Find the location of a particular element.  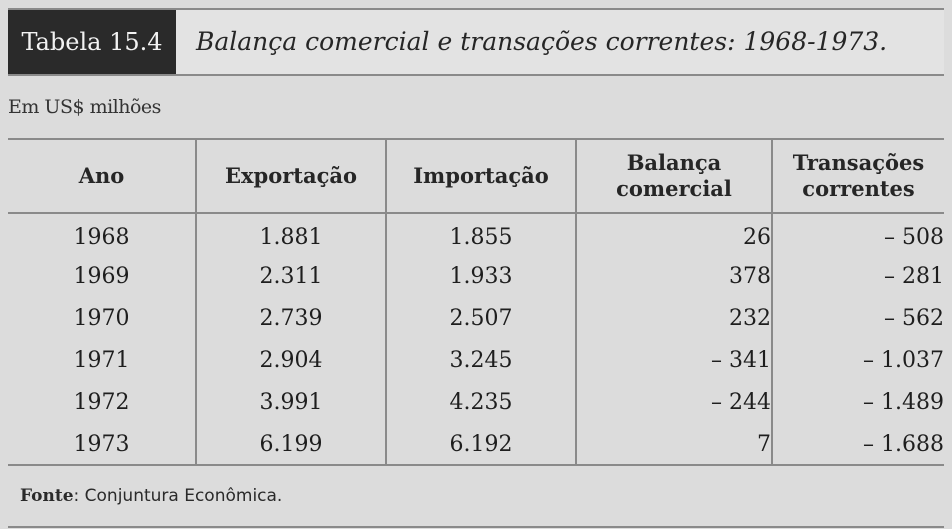

header-trade-balance: Balança comercial is located at coordinates (673, 176).